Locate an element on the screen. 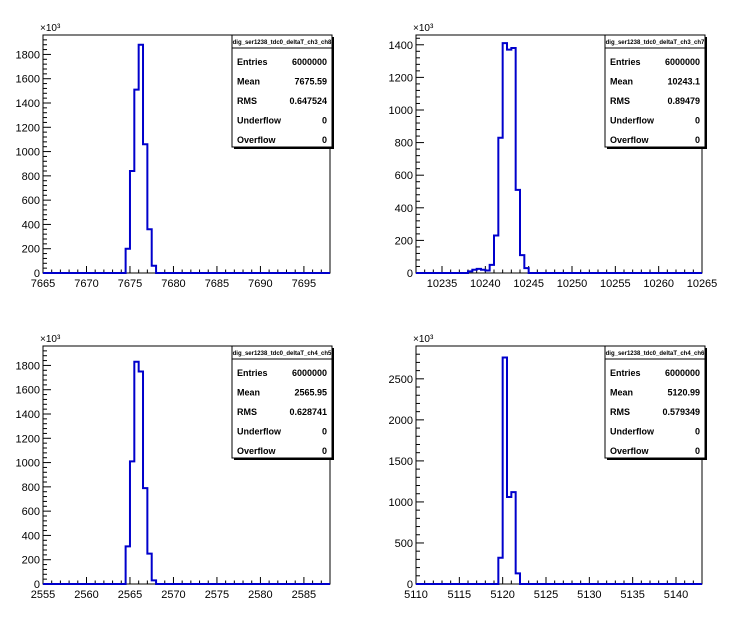 This screenshot has height=622, width=746. x-tick-label: 7680 is located at coordinates (173, 284).